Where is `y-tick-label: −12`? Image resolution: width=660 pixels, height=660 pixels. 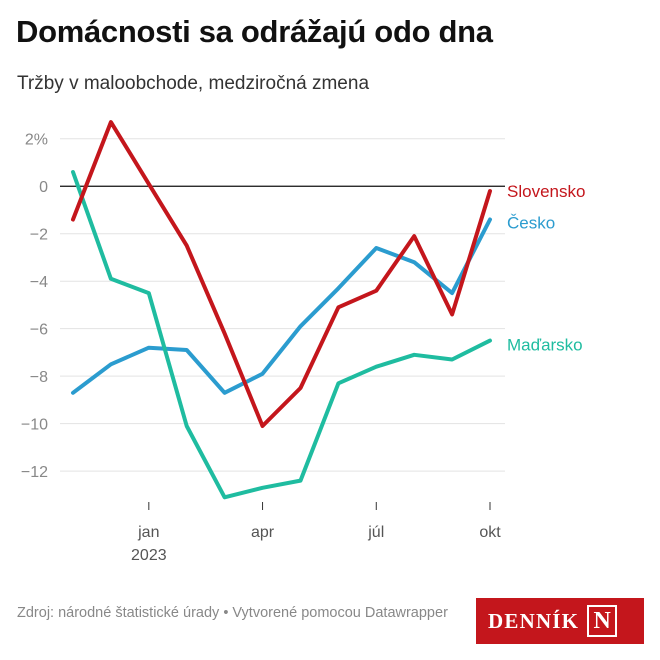
y-tick-label: −12 is located at coordinates (34, 472).